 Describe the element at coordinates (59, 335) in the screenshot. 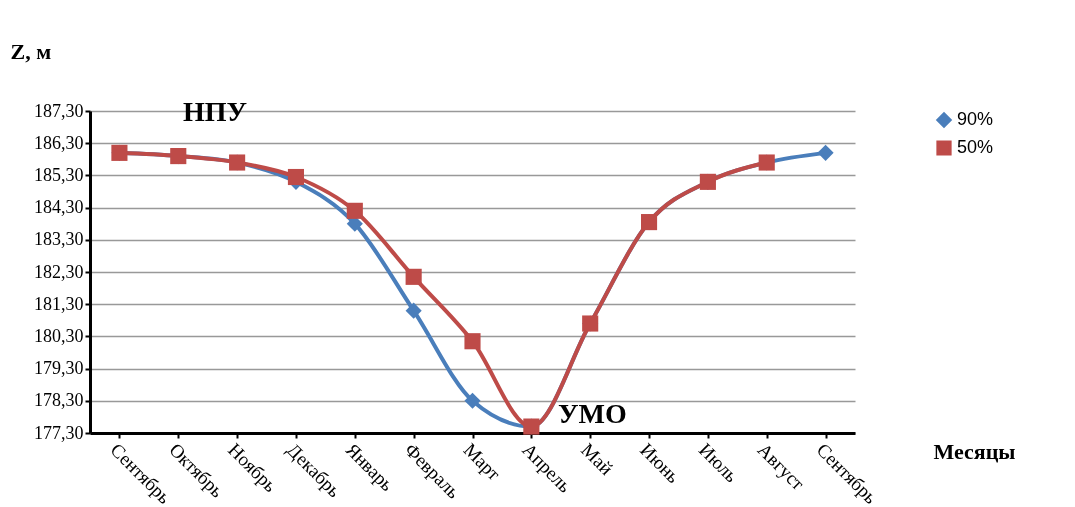

I see `y-tick-label: 180,30` at that location.